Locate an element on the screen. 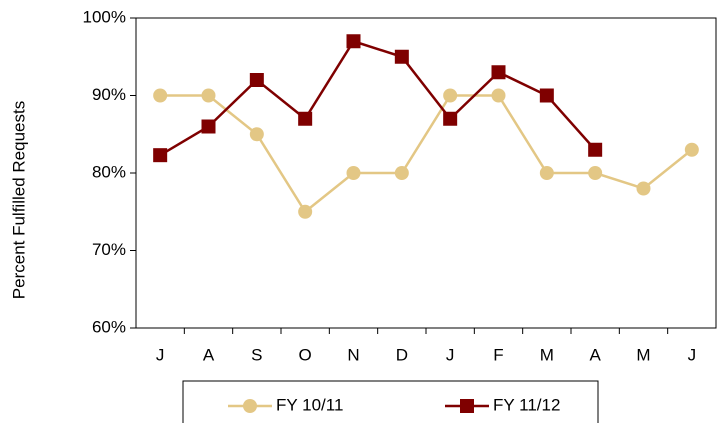  y-tick-label: 100% is located at coordinates (104, 16).